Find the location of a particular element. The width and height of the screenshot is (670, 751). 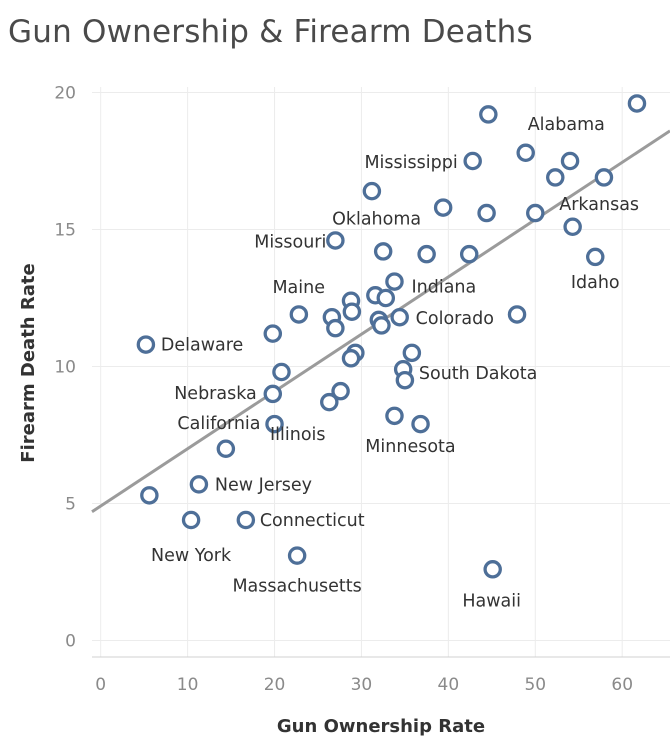

state-label: Missouri is located at coordinates (290, 242).